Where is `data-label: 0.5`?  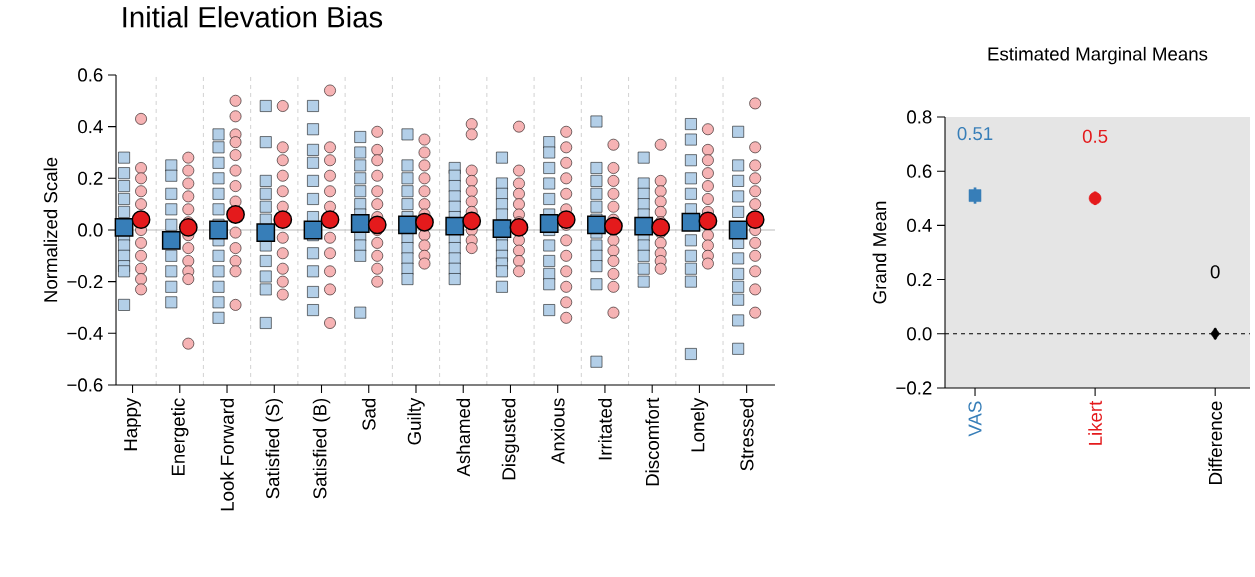 data-label: 0.5 is located at coordinates (1095, 136).